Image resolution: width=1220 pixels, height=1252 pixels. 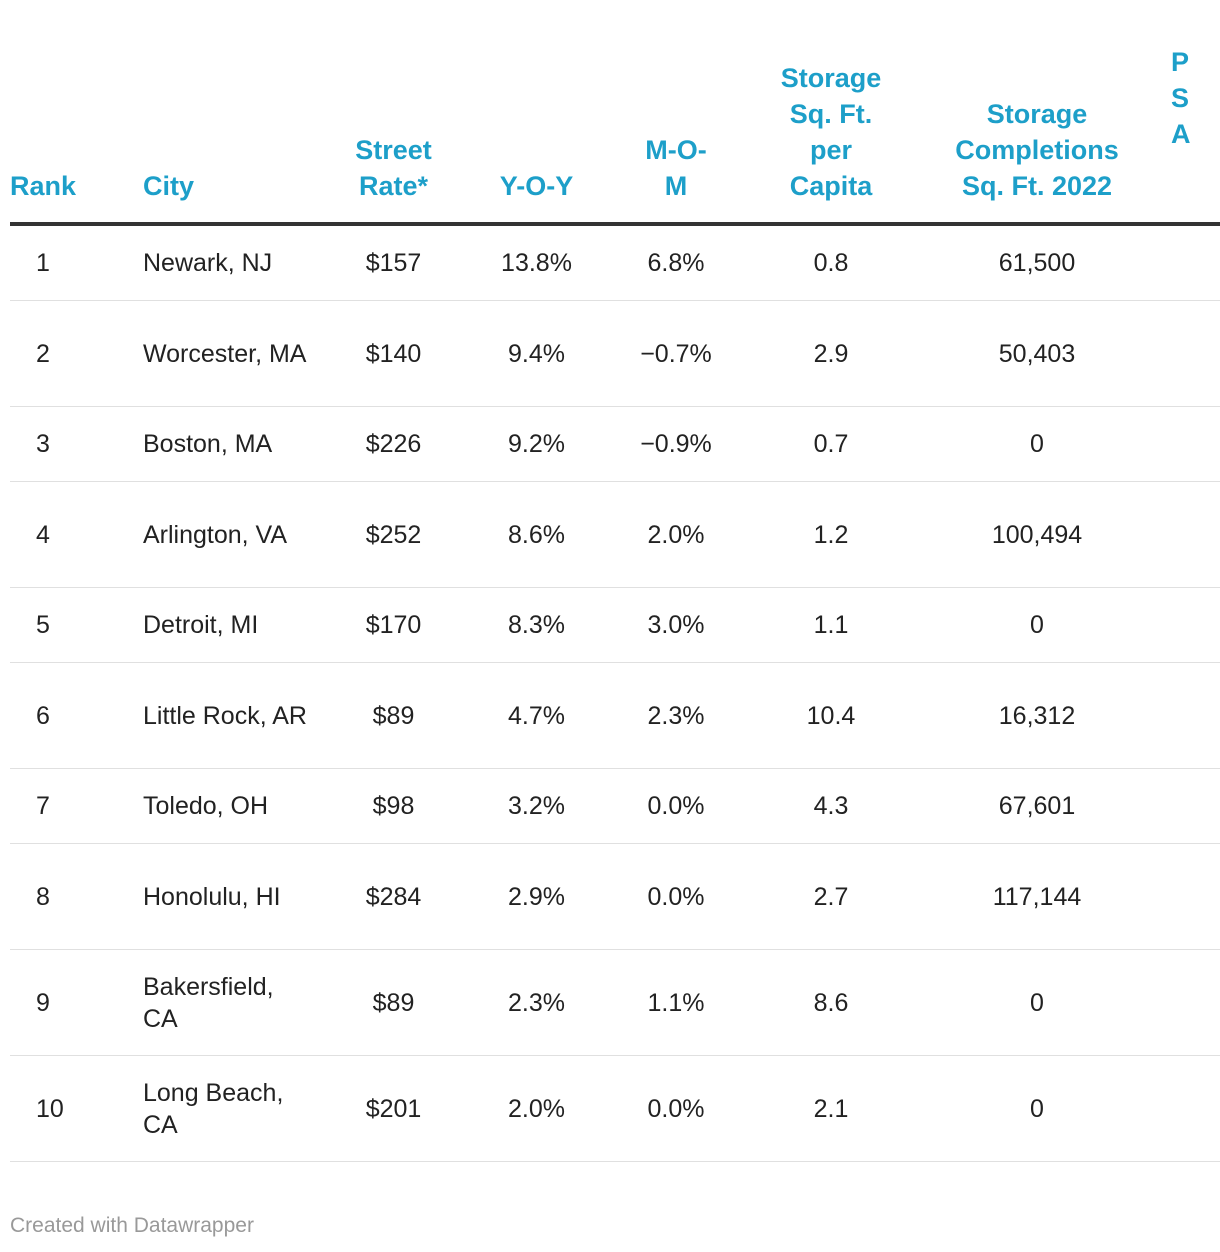 What do you see at coordinates (831, 444) in the screenshot?
I see `cell-sqft-per-capita: 0.7` at bounding box center [831, 444].